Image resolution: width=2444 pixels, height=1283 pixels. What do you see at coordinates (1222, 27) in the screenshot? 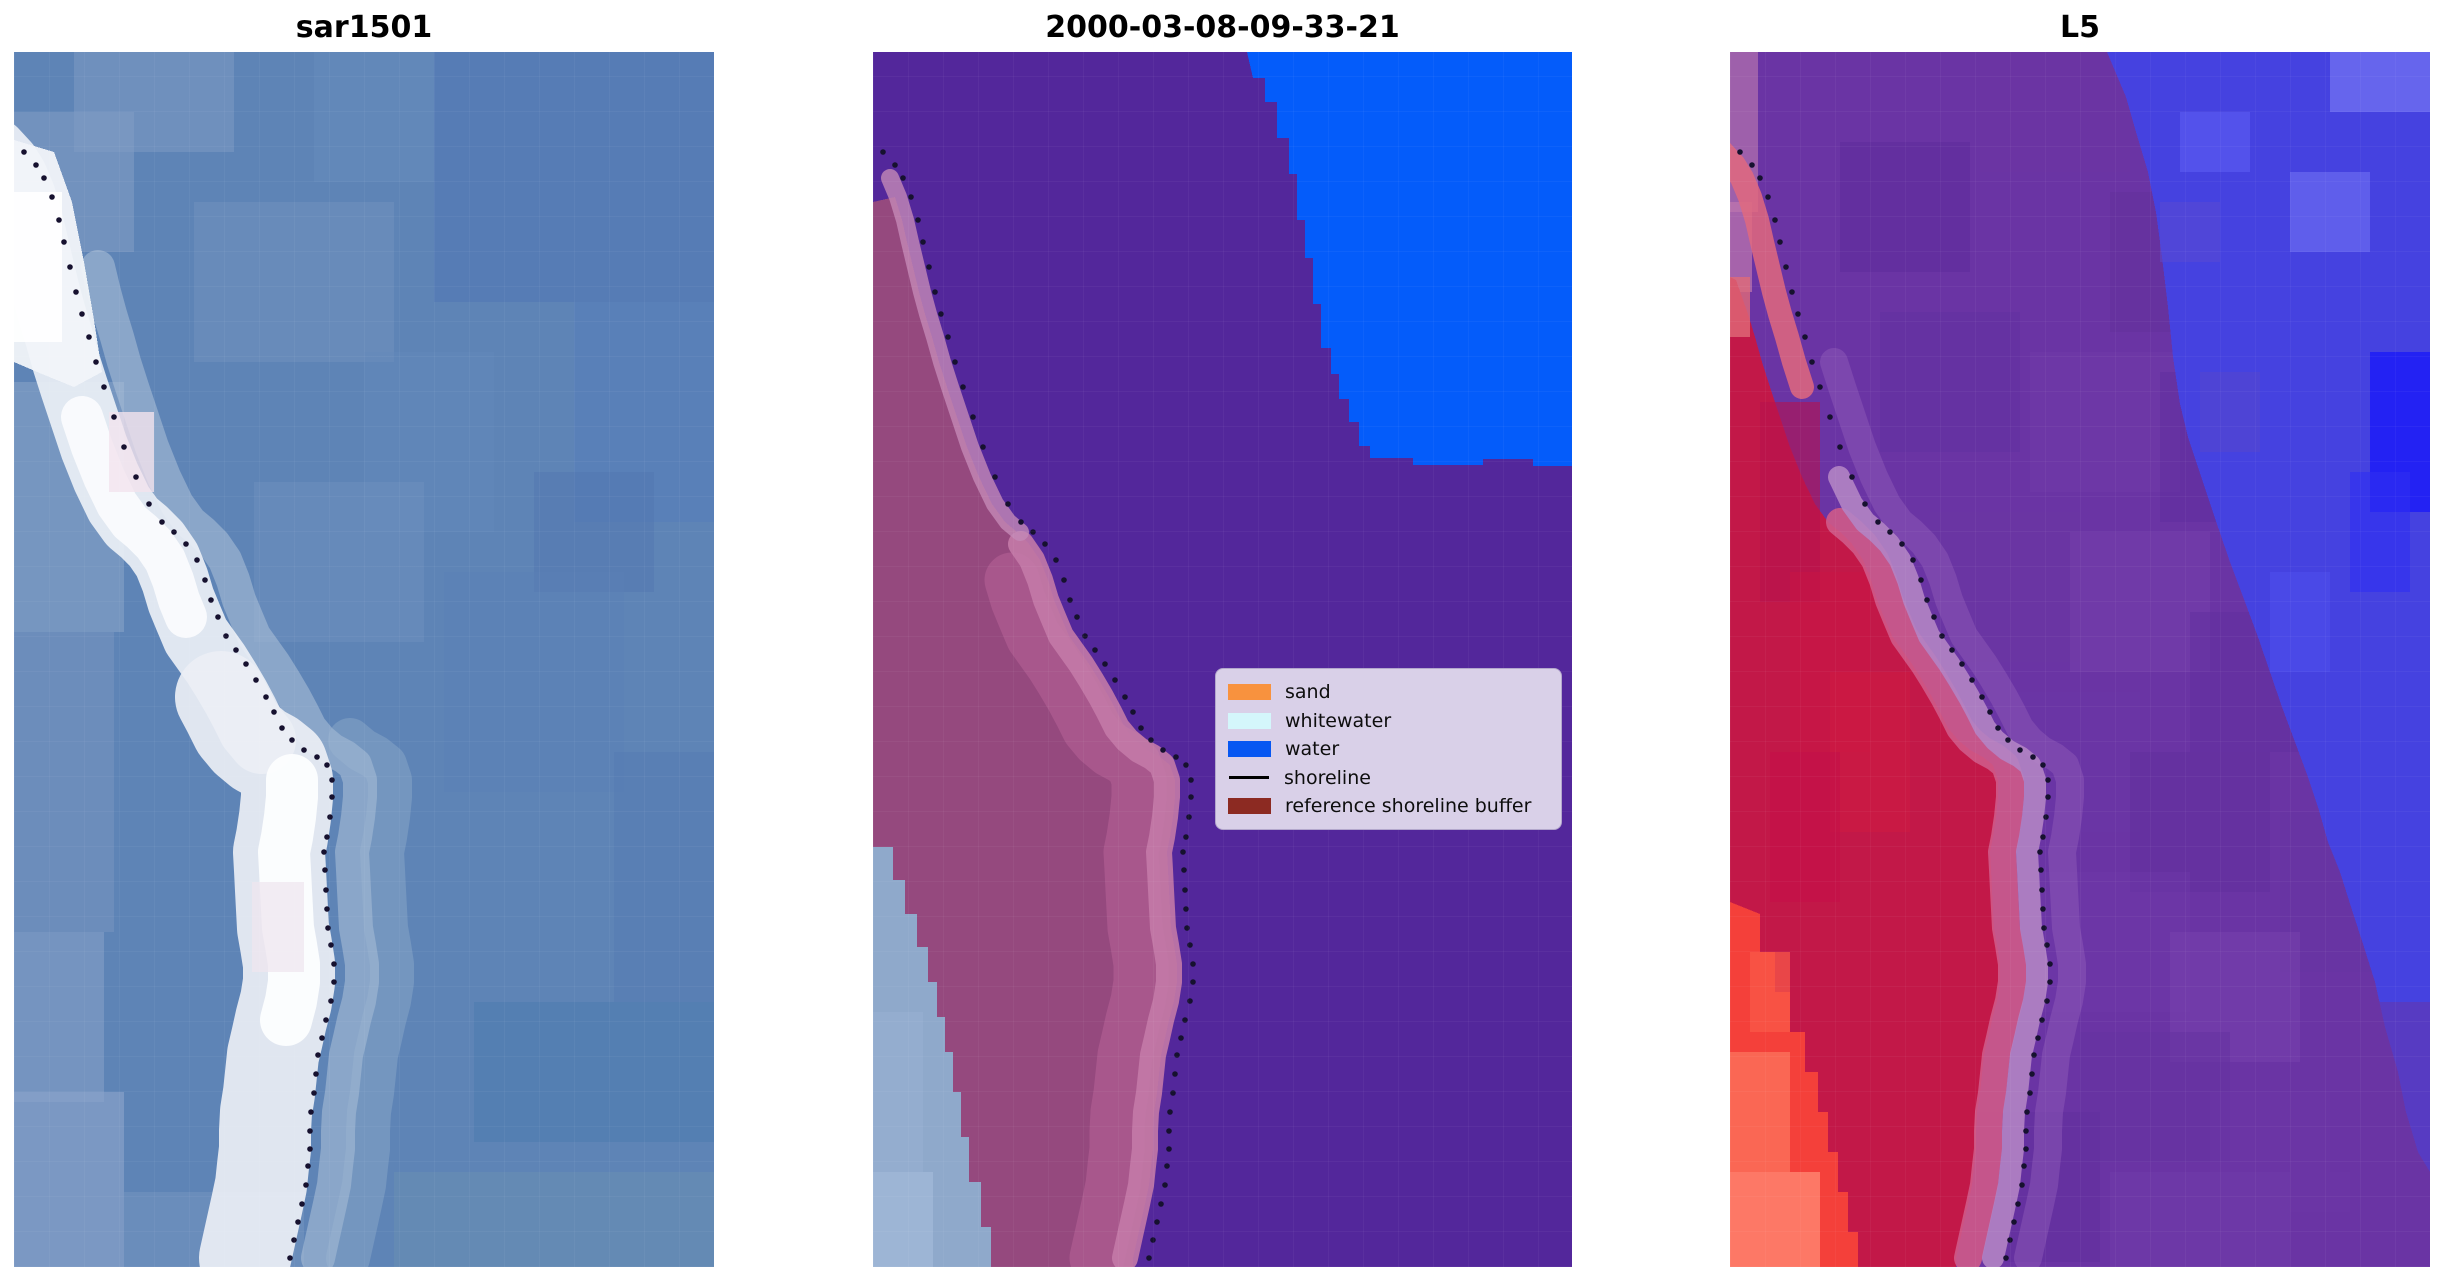
I see `panel-title-date: 2000-03-08-09-33-21` at bounding box center [1222, 27].